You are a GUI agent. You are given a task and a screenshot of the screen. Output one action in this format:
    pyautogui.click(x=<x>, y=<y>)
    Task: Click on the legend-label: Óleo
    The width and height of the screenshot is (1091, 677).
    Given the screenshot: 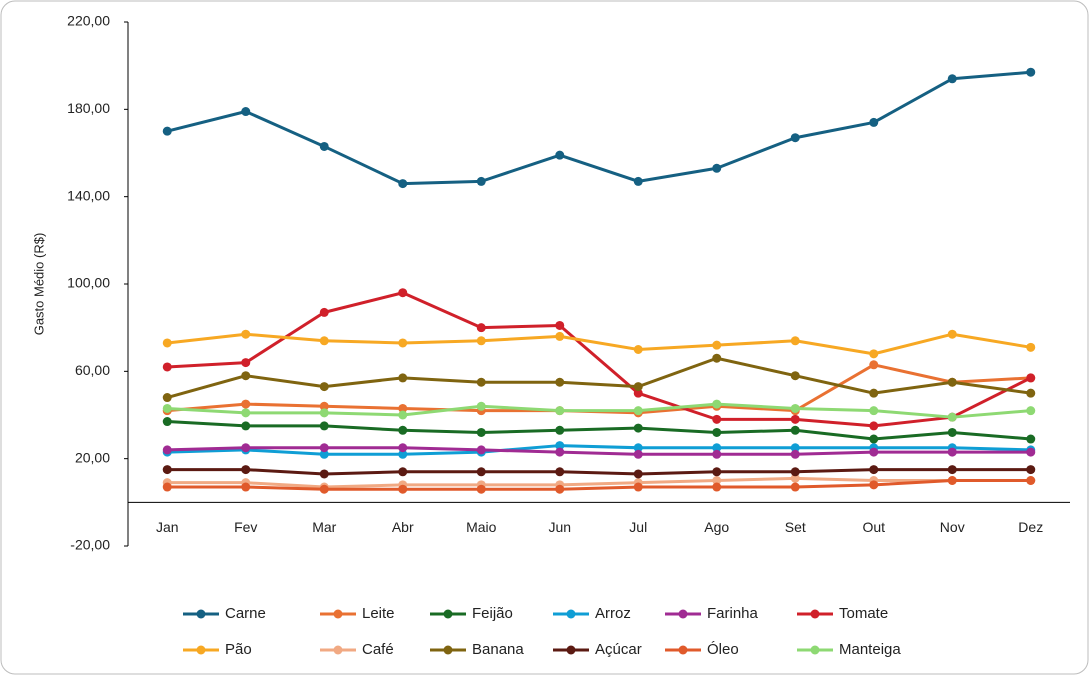 What is the action you would take?
    pyautogui.click(x=723, y=649)
    